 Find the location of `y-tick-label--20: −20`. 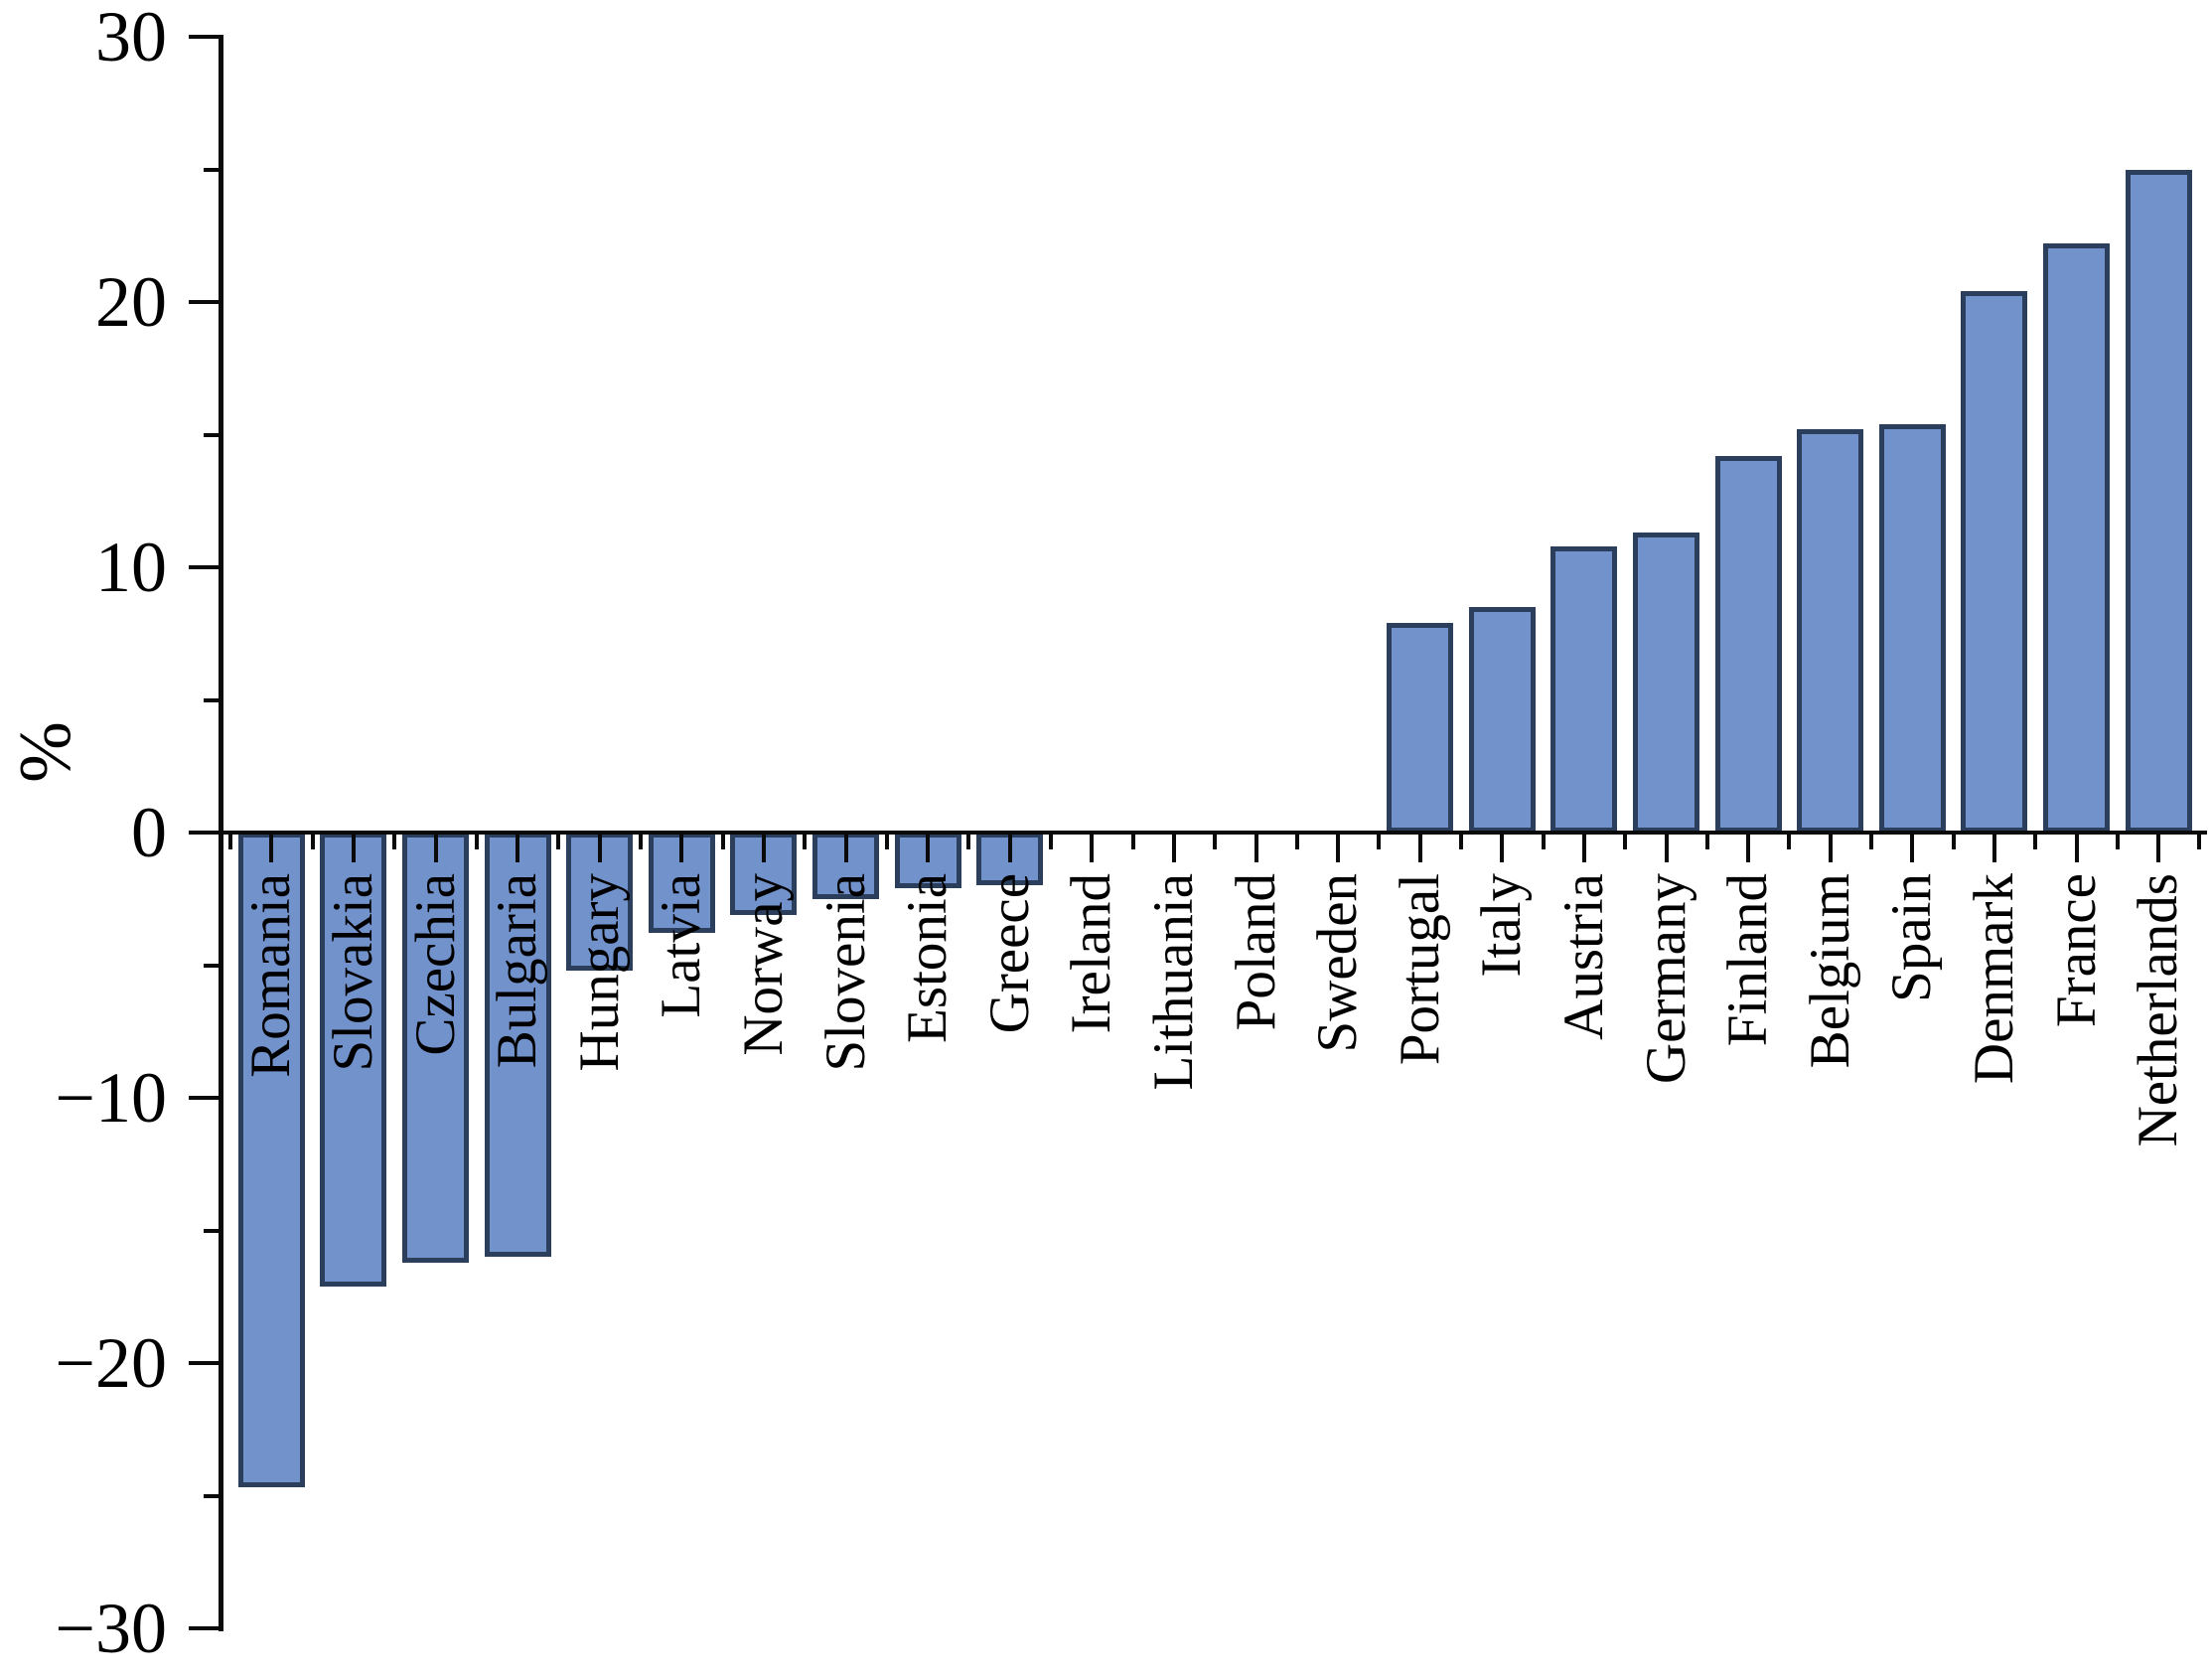

y-tick-label--20: −20 is located at coordinates (111, 1363).